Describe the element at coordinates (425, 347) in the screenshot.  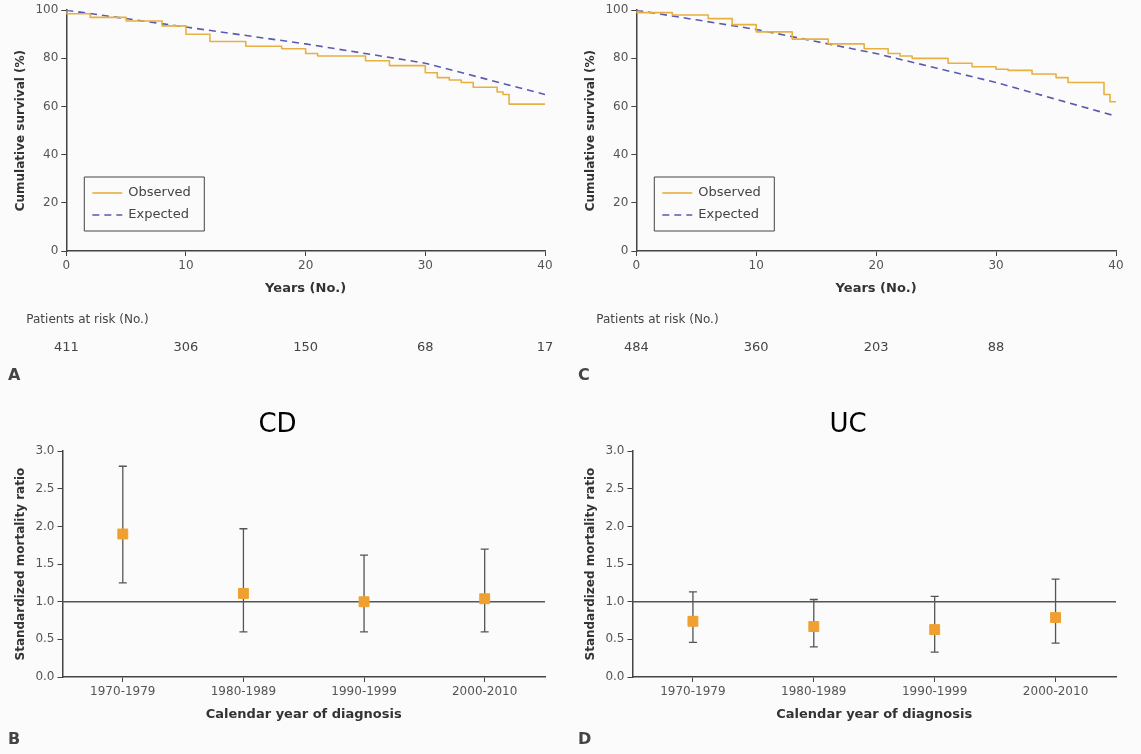
I see `text: 68` at that location.